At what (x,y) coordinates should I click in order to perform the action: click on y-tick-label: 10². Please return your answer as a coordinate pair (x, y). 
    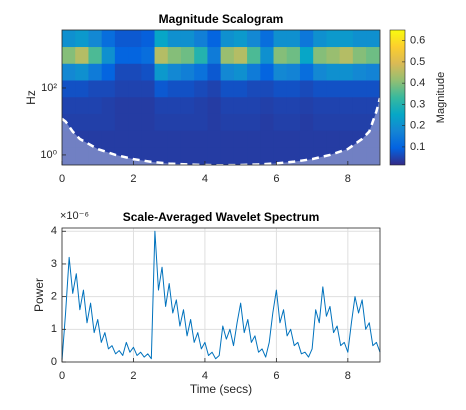
    Looking at the image, I should click on (49, 88).